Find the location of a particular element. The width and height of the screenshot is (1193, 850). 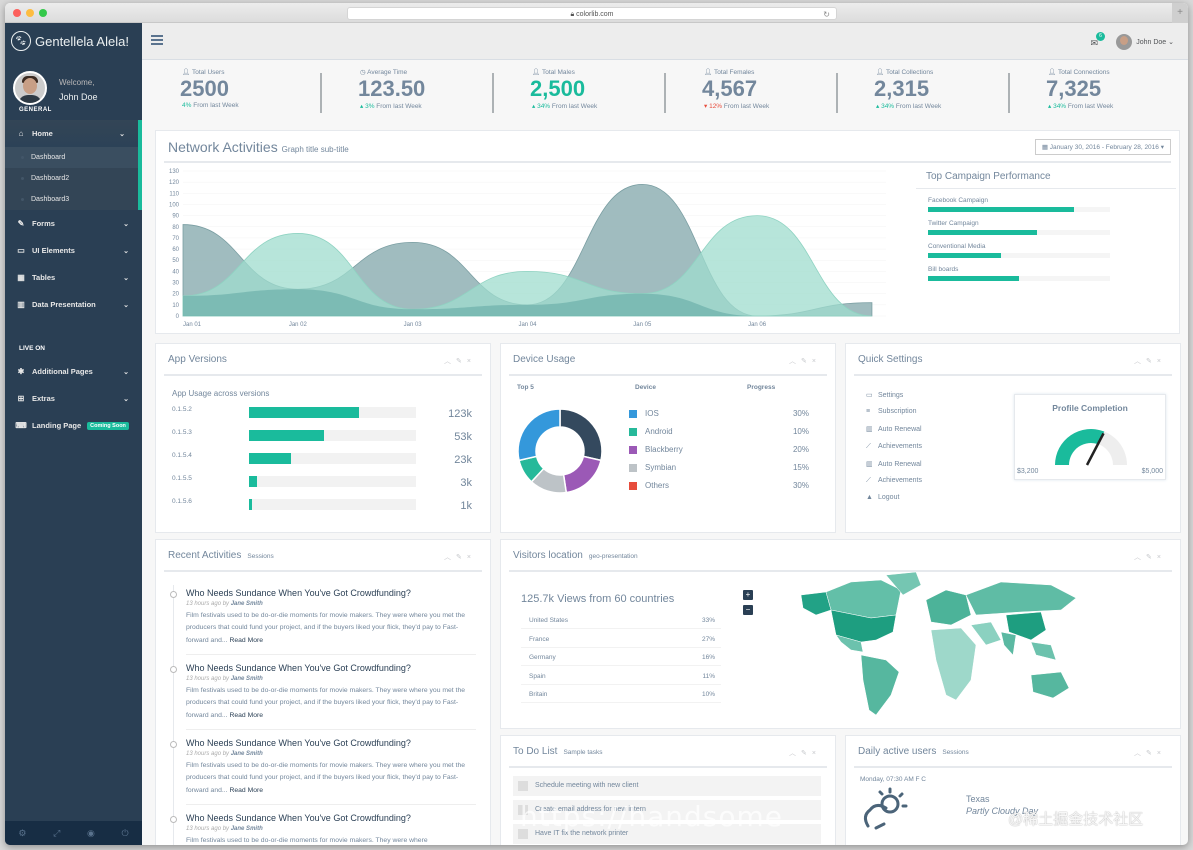

power-icon: ⏻ is located at coordinates (125, 832).